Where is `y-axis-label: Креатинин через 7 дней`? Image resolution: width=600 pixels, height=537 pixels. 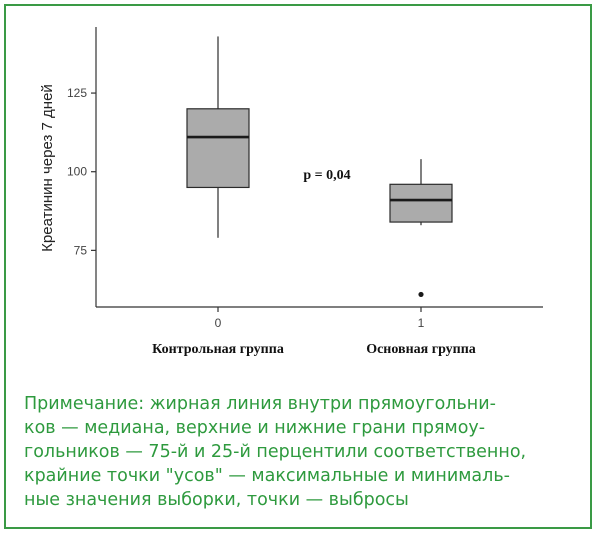
y-axis-label: Креатинин через 7 дней is located at coordinates (47, 168).